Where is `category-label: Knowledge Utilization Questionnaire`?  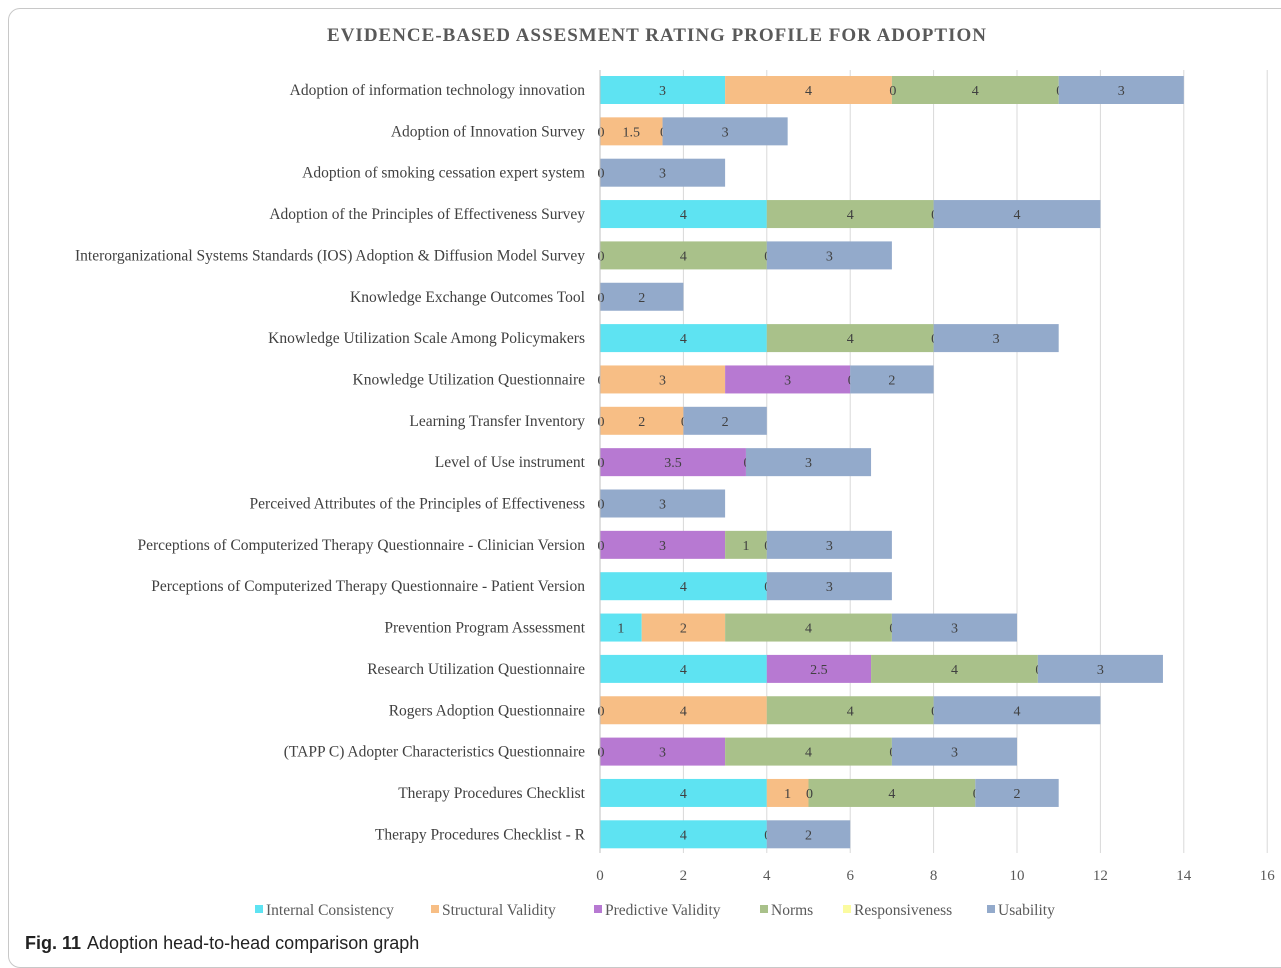
category-label: Knowledge Utilization Questionnaire is located at coordinates (469, 379).